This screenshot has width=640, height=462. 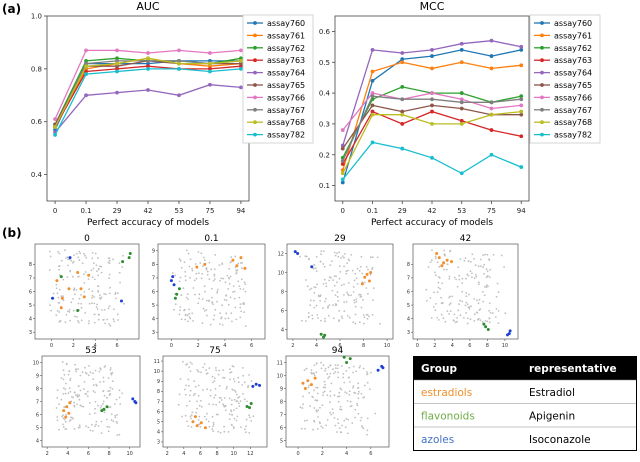 I want to click on data-point-assay762, so click(x=461, y=93).